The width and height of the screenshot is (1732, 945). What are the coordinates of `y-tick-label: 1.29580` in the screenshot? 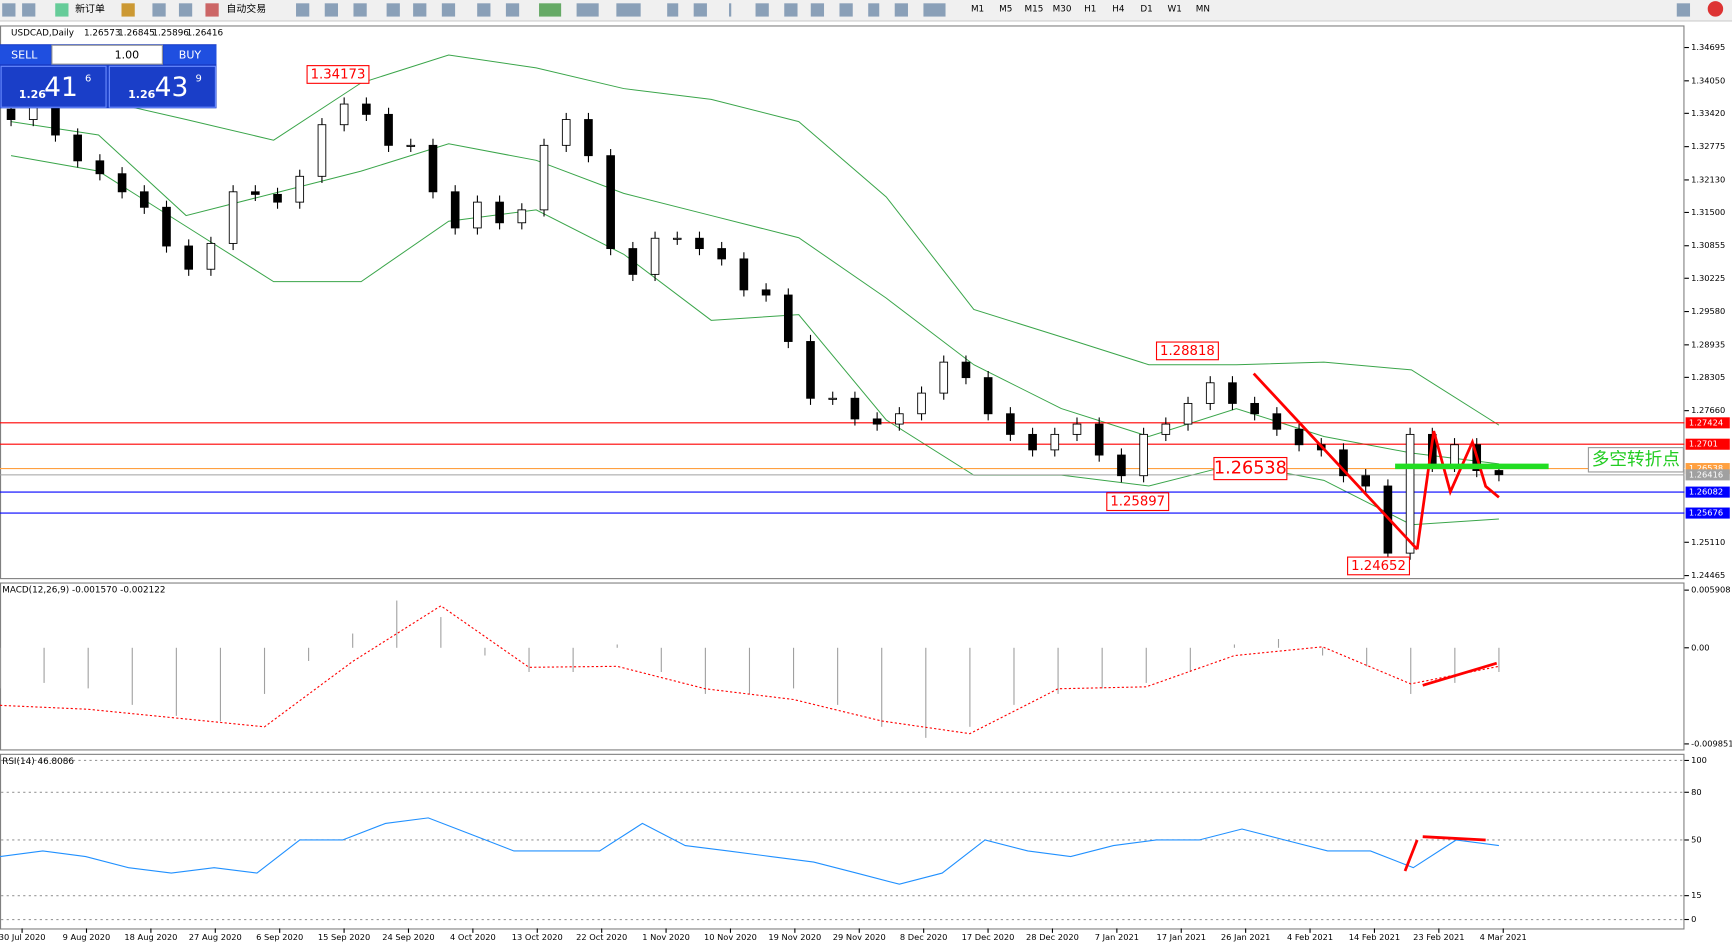 It's located at (1708, 311).